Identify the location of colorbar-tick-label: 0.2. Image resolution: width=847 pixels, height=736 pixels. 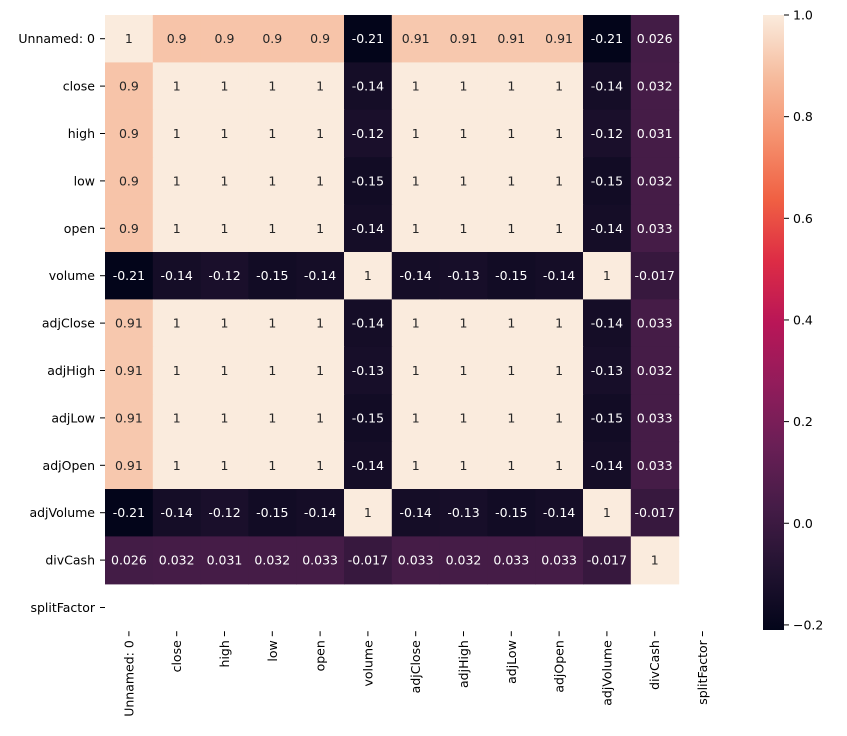
(803, 421).